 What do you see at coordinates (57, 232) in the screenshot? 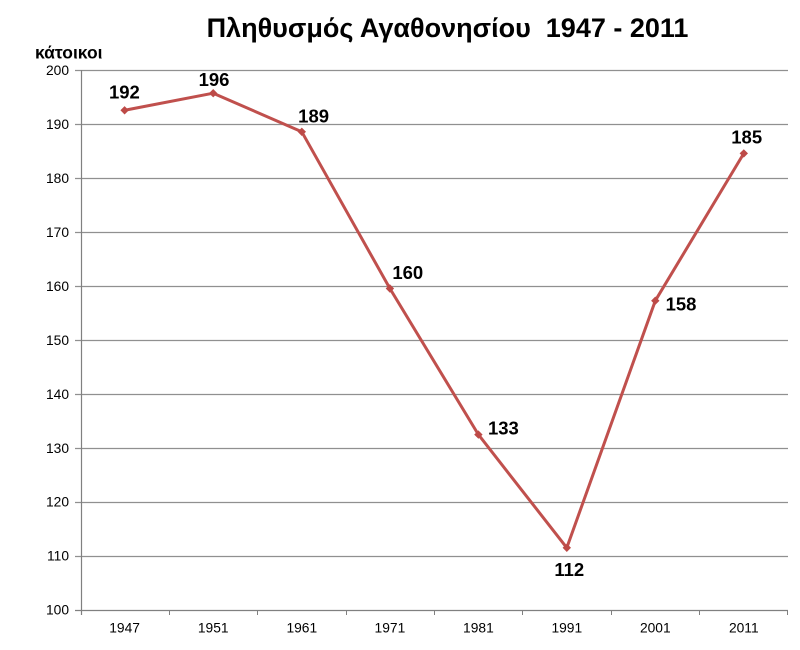
I see `svg-text: 170` at bounding box center [57, 232].